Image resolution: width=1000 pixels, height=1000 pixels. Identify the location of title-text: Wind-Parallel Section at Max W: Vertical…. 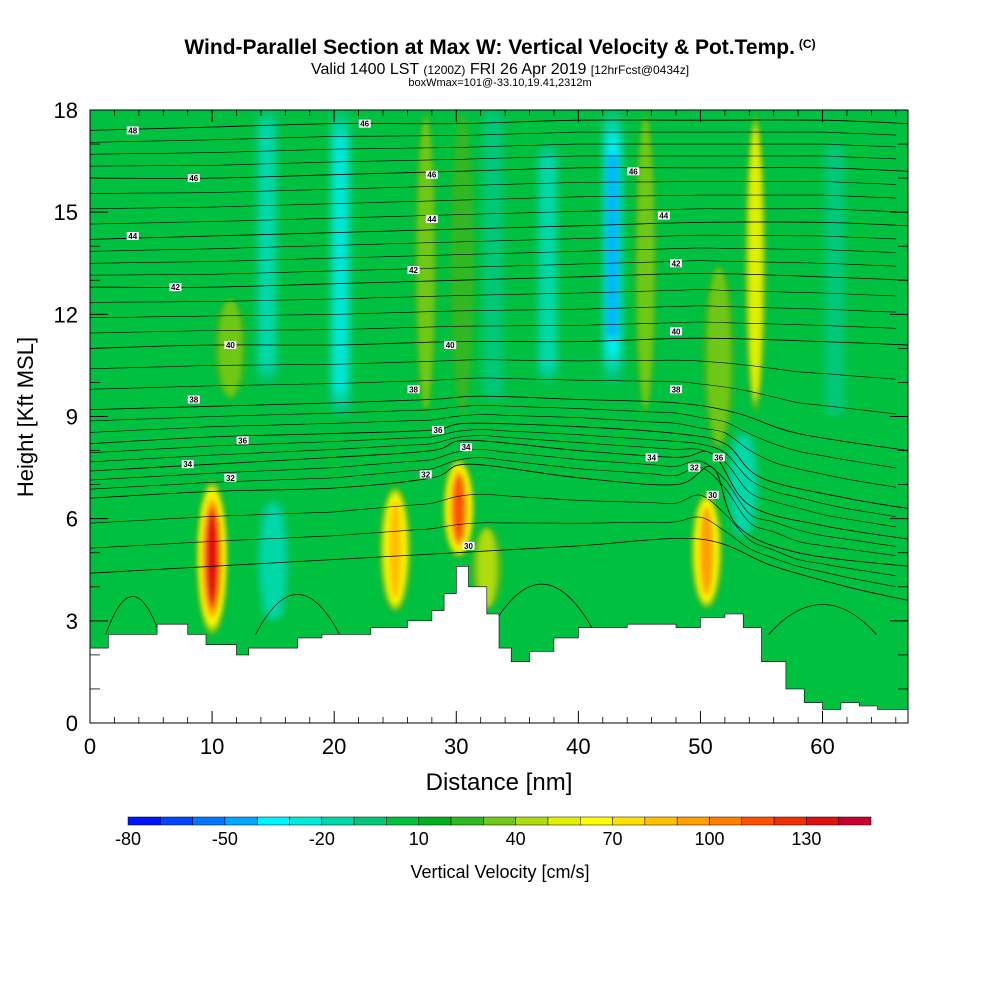
(489, 47).